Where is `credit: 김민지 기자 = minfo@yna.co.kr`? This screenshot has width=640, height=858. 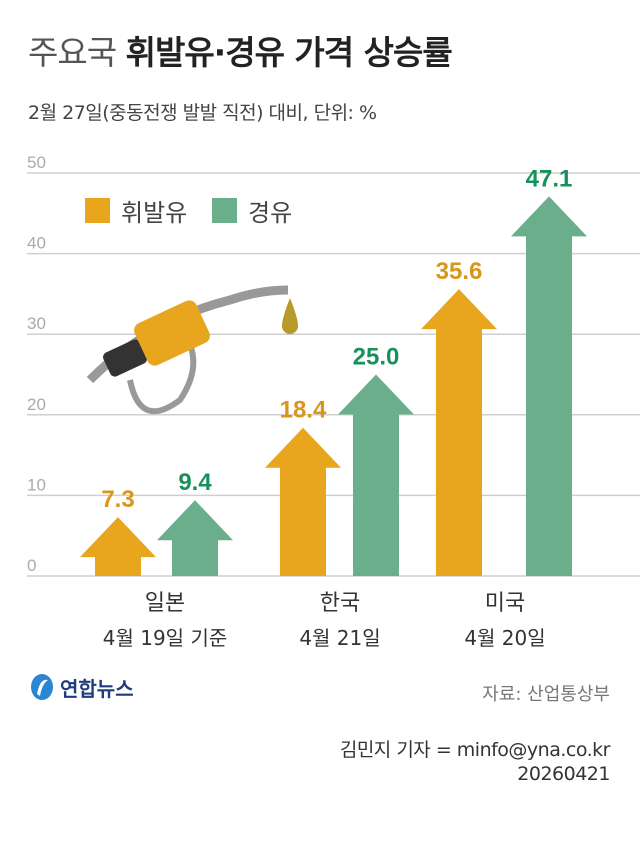
credit: 김민지 기자 = minfo@yna.co.kr is located at coordinates (475, 750).